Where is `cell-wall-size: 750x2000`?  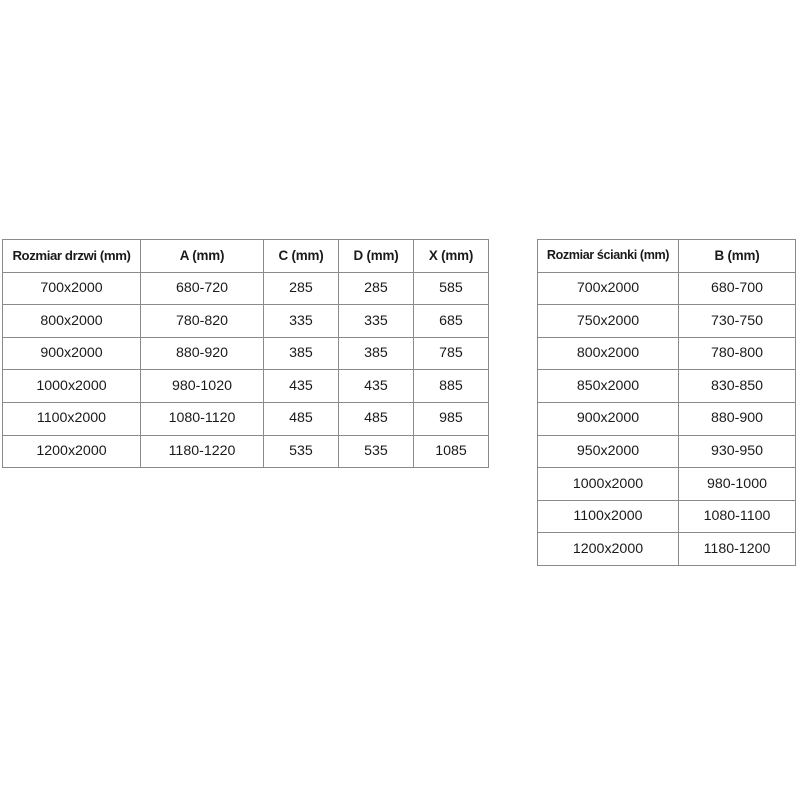 cell-wall-size: 750x2000 is located at coordinates (608, 321).